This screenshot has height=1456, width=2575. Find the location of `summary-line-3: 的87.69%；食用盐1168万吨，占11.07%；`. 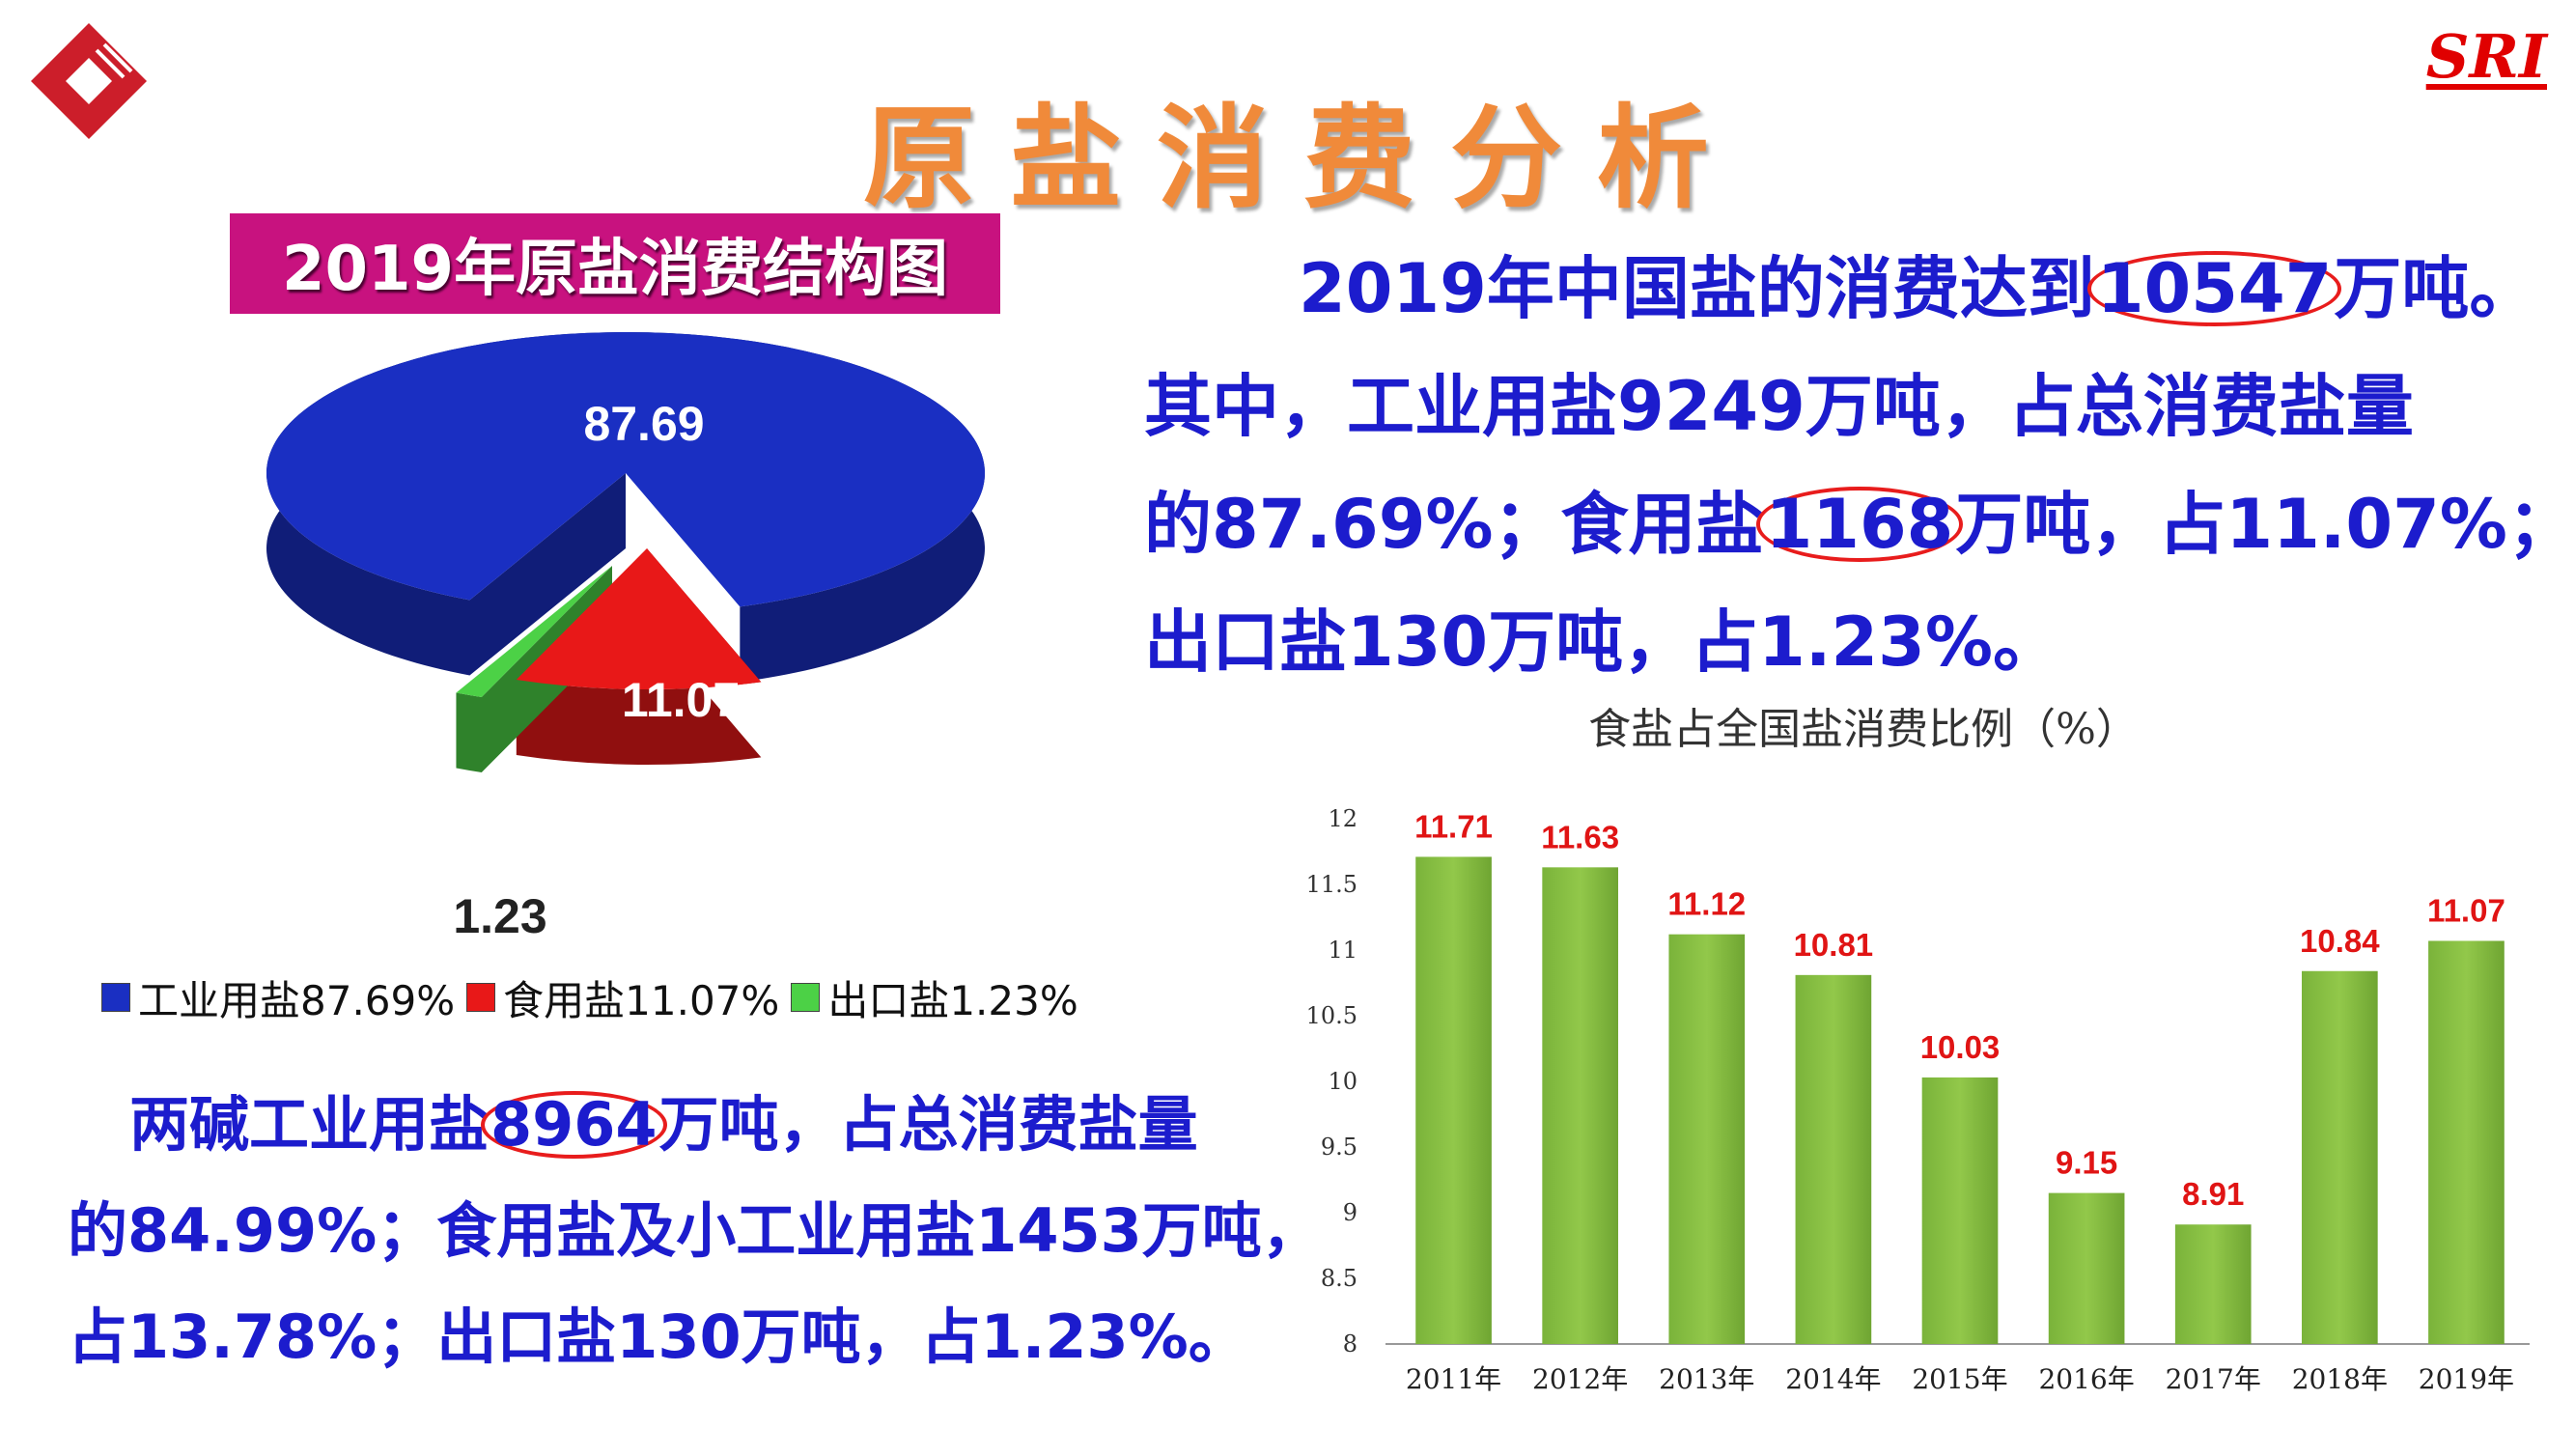

summary-line-3: 的87.69%；食用盐1168万吨，占11.07%； is located at coordinates (1859, 524).